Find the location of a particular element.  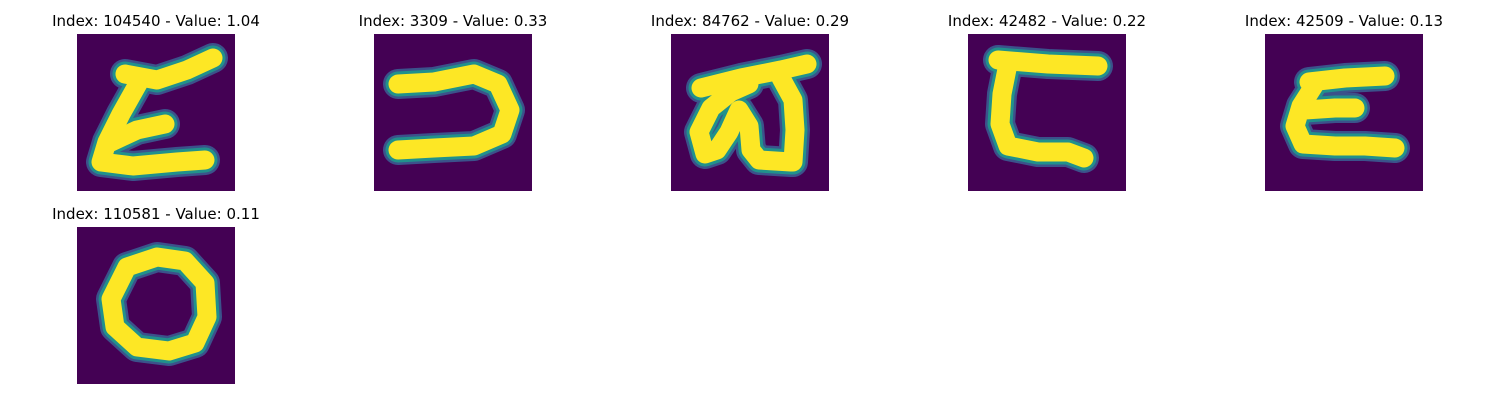

panel-title: Index: 104540 - Value: 1.04 is located at coordinates (156, 21).